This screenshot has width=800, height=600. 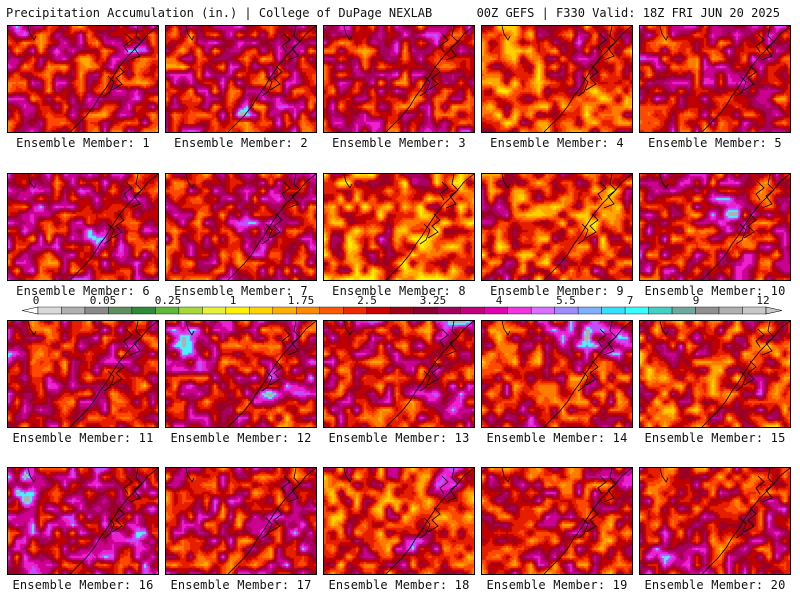 I want to click on legend-tick-label: 4, so click(x=499, y=300).